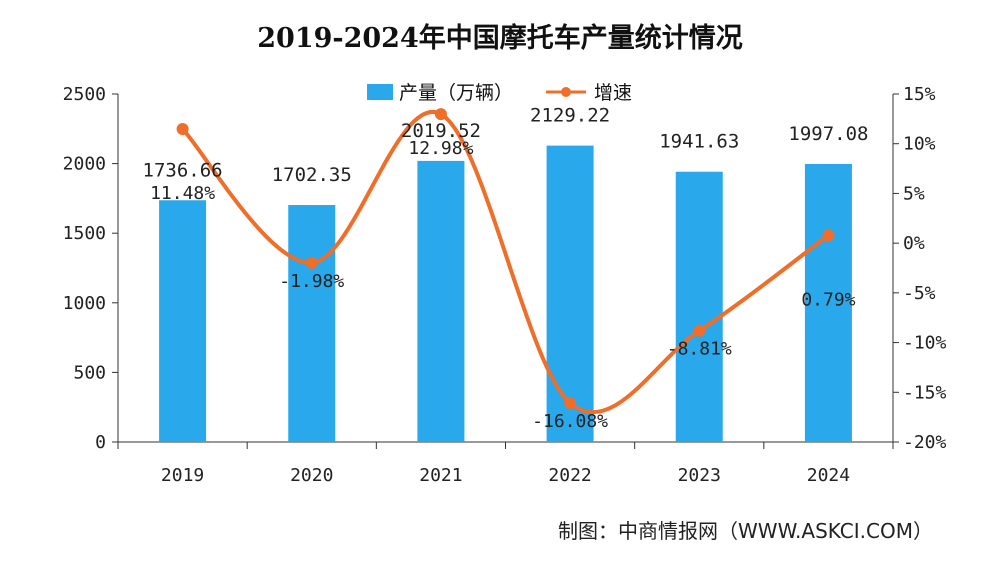 This screenshot has height=567, width=1000. What do you see at coordinates (566, 92) in the screenshot?
I see `legend-line-marker` at bounding box center [566, 92].